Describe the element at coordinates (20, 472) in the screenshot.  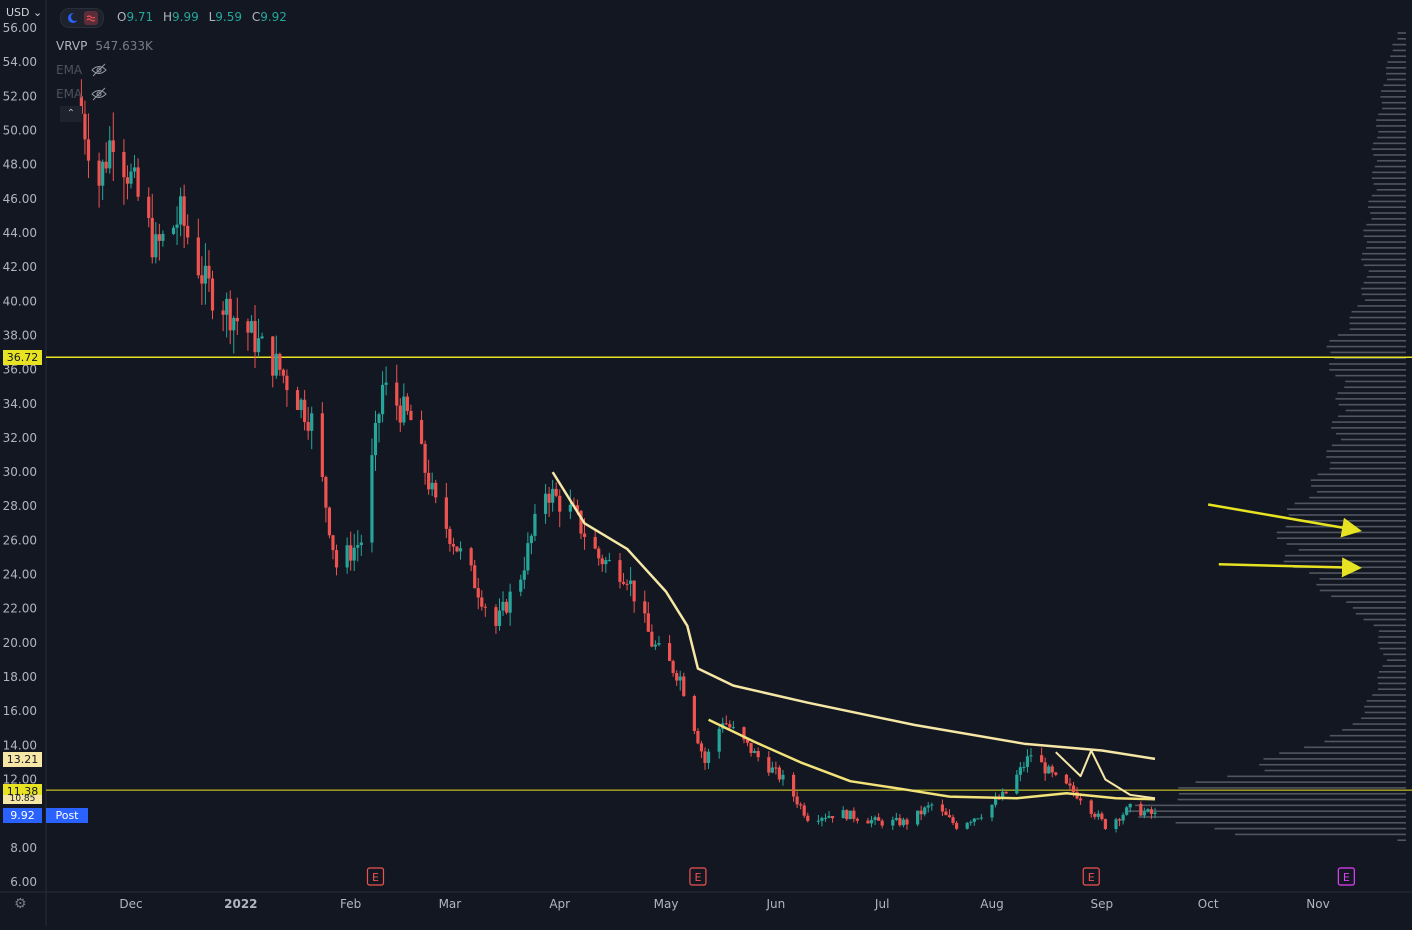
I see `y-tick-label: 30.00` at that location.